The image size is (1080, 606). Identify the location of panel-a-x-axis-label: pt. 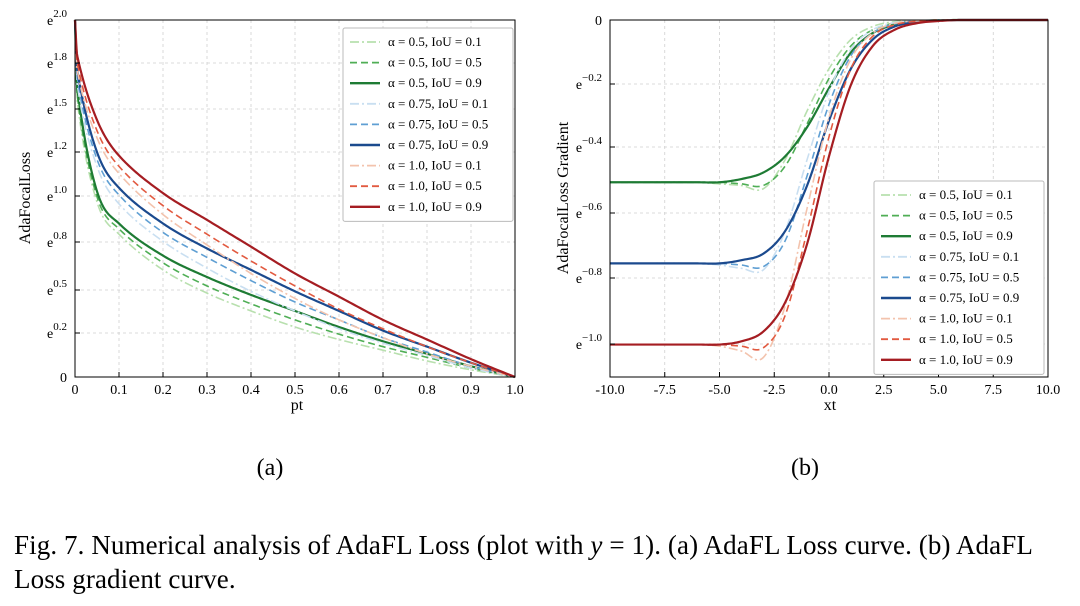
(297, 405).